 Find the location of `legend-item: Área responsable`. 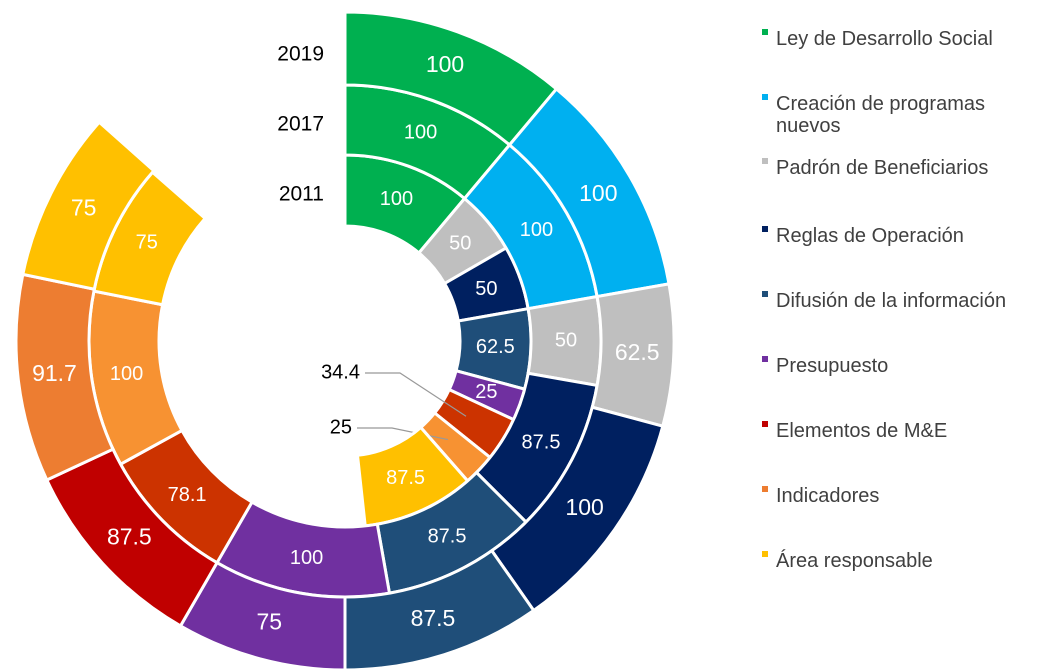

legend-item: Área responsable is located at coordinates (902, 561).